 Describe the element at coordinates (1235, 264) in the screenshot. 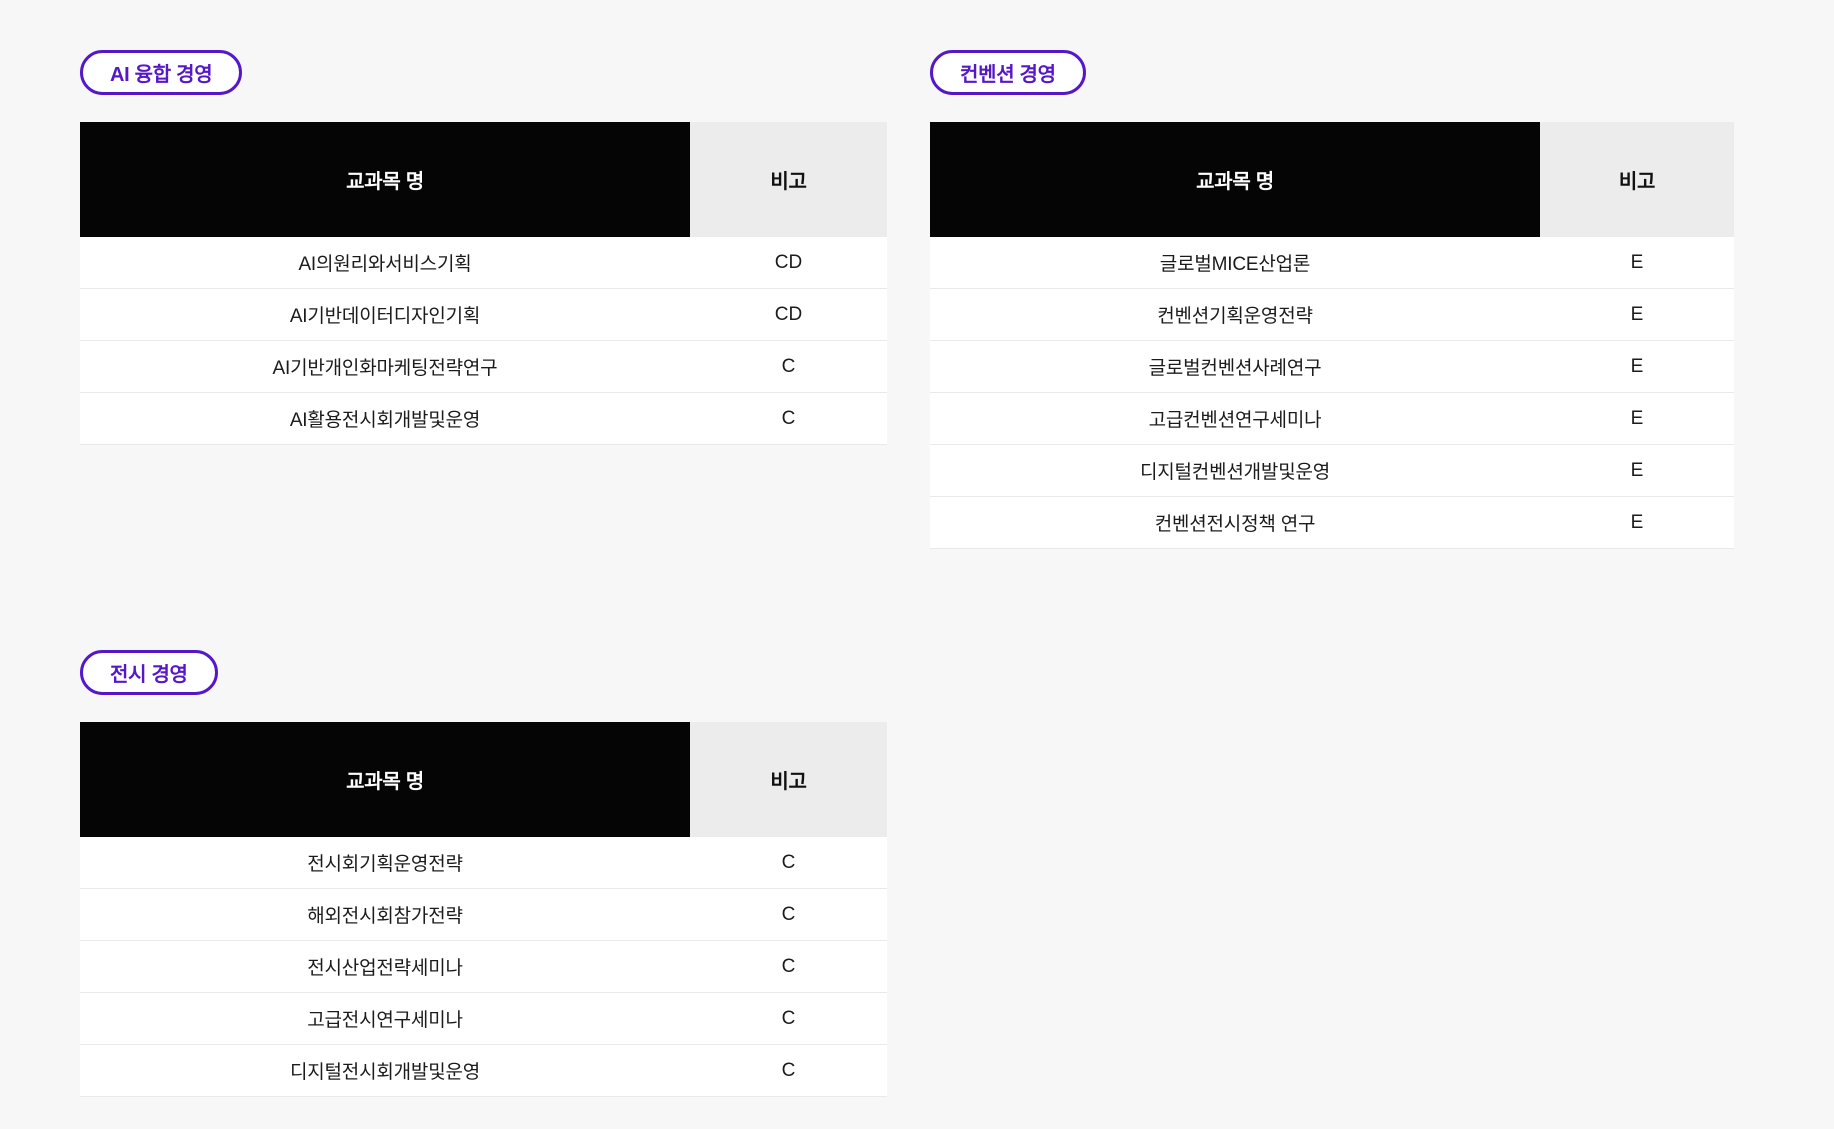

I see `course-name: 글로벌MICE산업론` at that location.